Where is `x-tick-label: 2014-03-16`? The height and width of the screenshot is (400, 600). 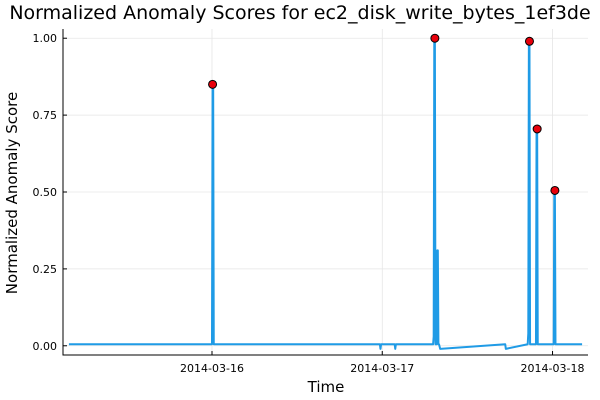
x-tick-label: 2014-03-16 is located at coordinates (212, 368).